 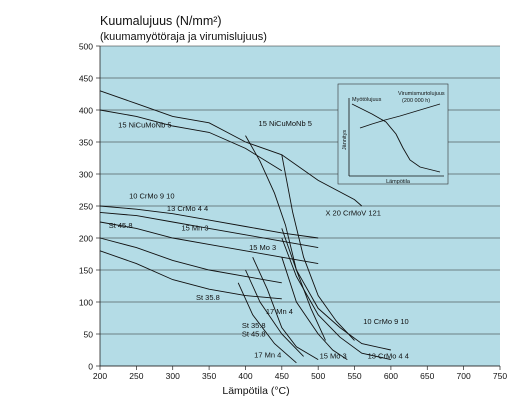 I want to click on inset-xlabel: Lämpötila, so click(x=398, y=182).